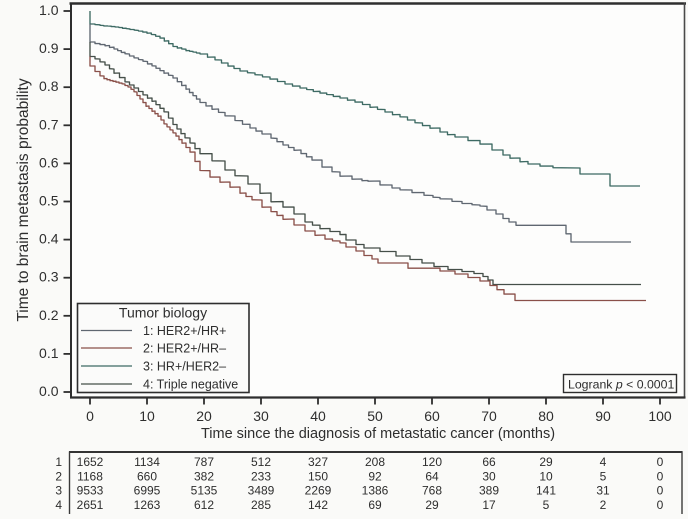 This screenshot has width=688, height=519. Describe the element at coordinates (204, 505) in the screenshot. I see `svg-text: 612` at that location.